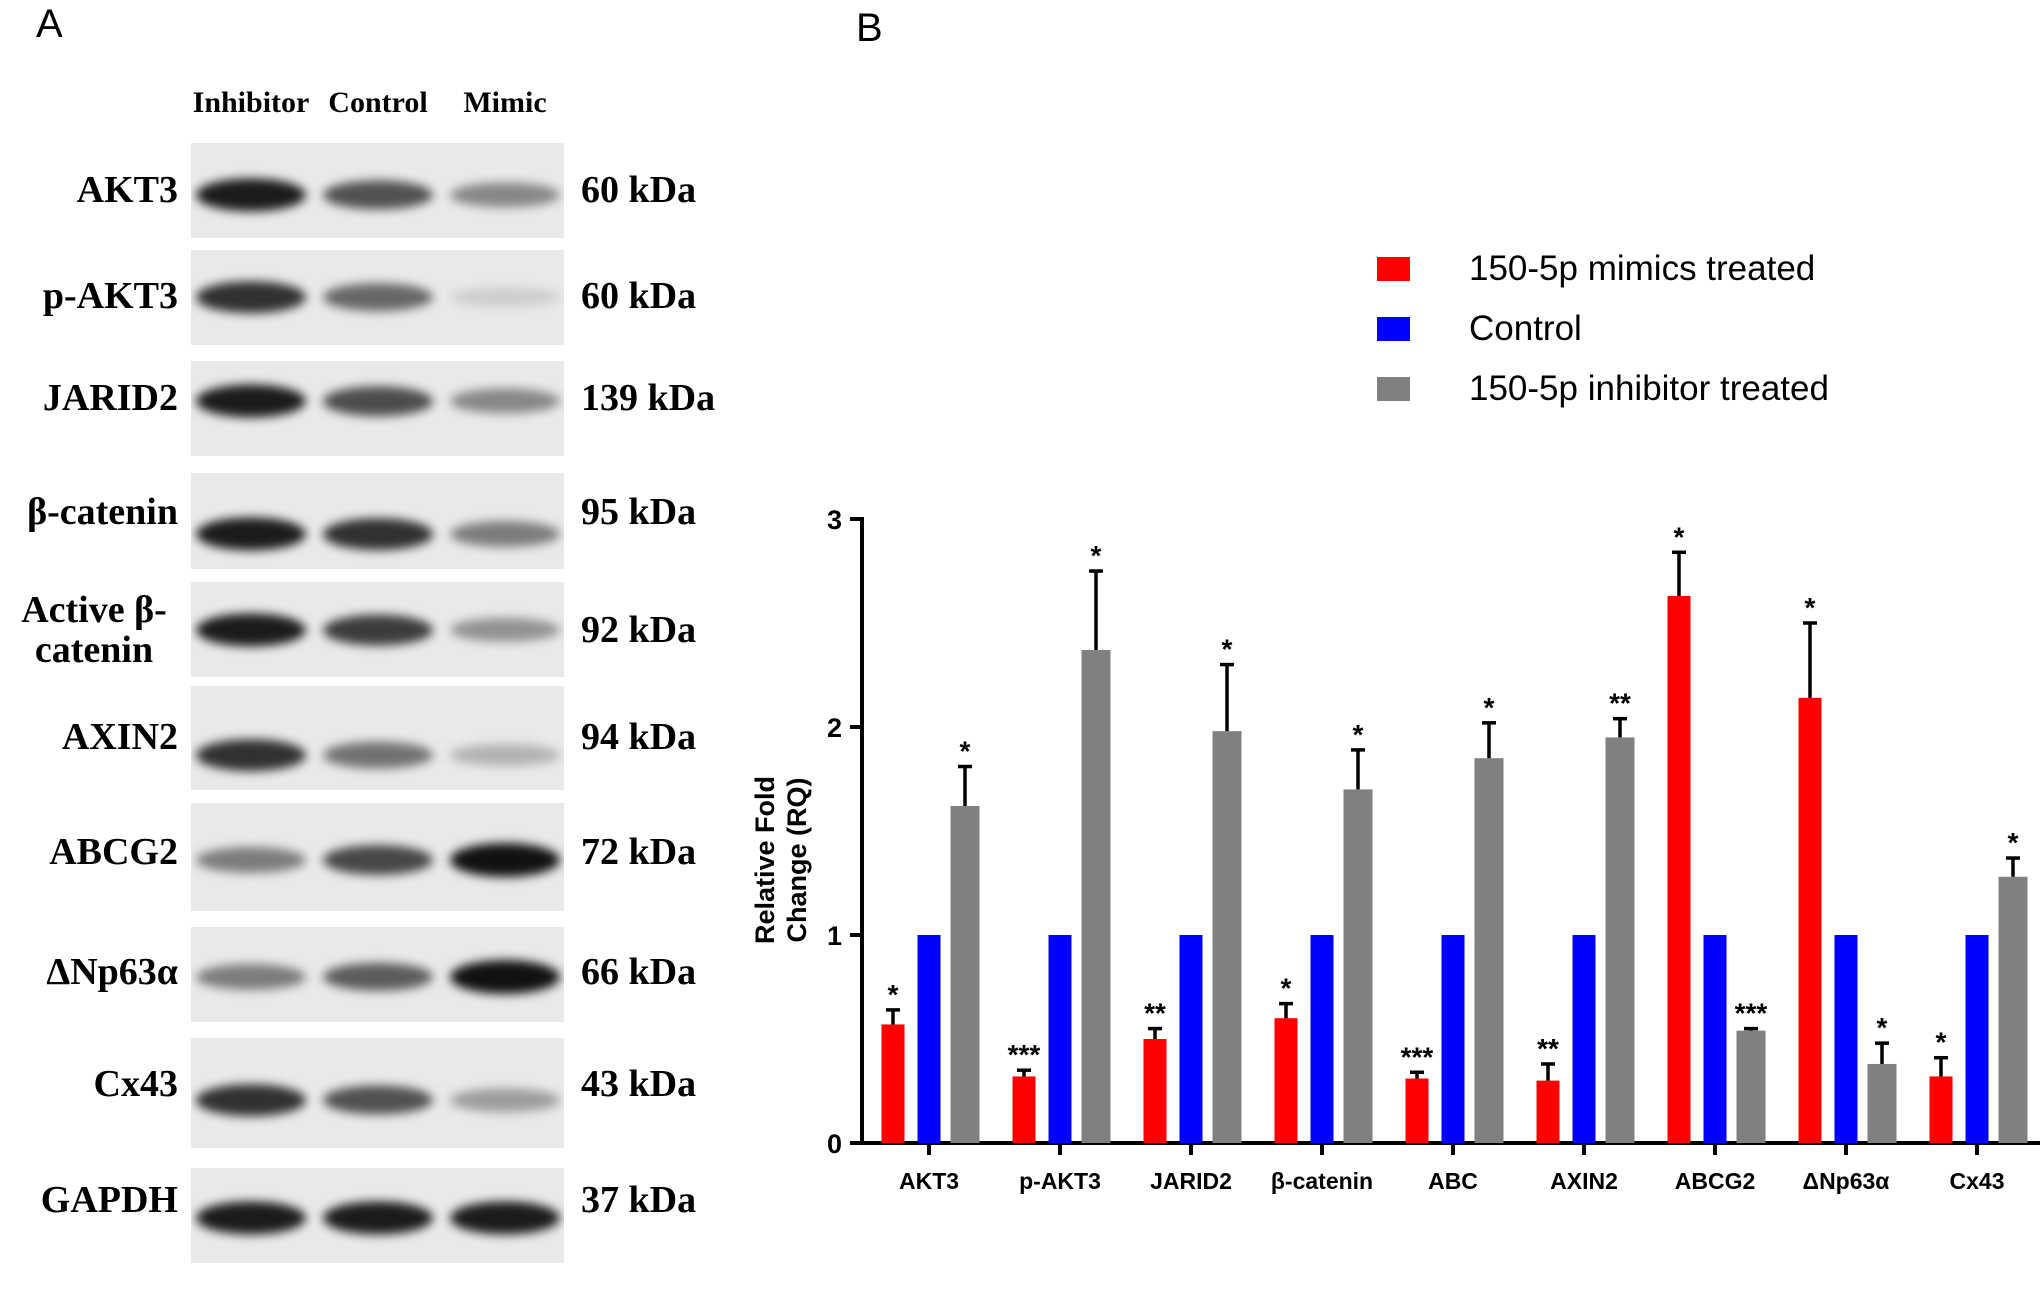 This screenshot has width=2042, height=1289. What do you see at coordinates (1649, 388) in the screenshot?
I see `legend-label: 150-5p inhibitor treated` at bounding box center [1649, 388].